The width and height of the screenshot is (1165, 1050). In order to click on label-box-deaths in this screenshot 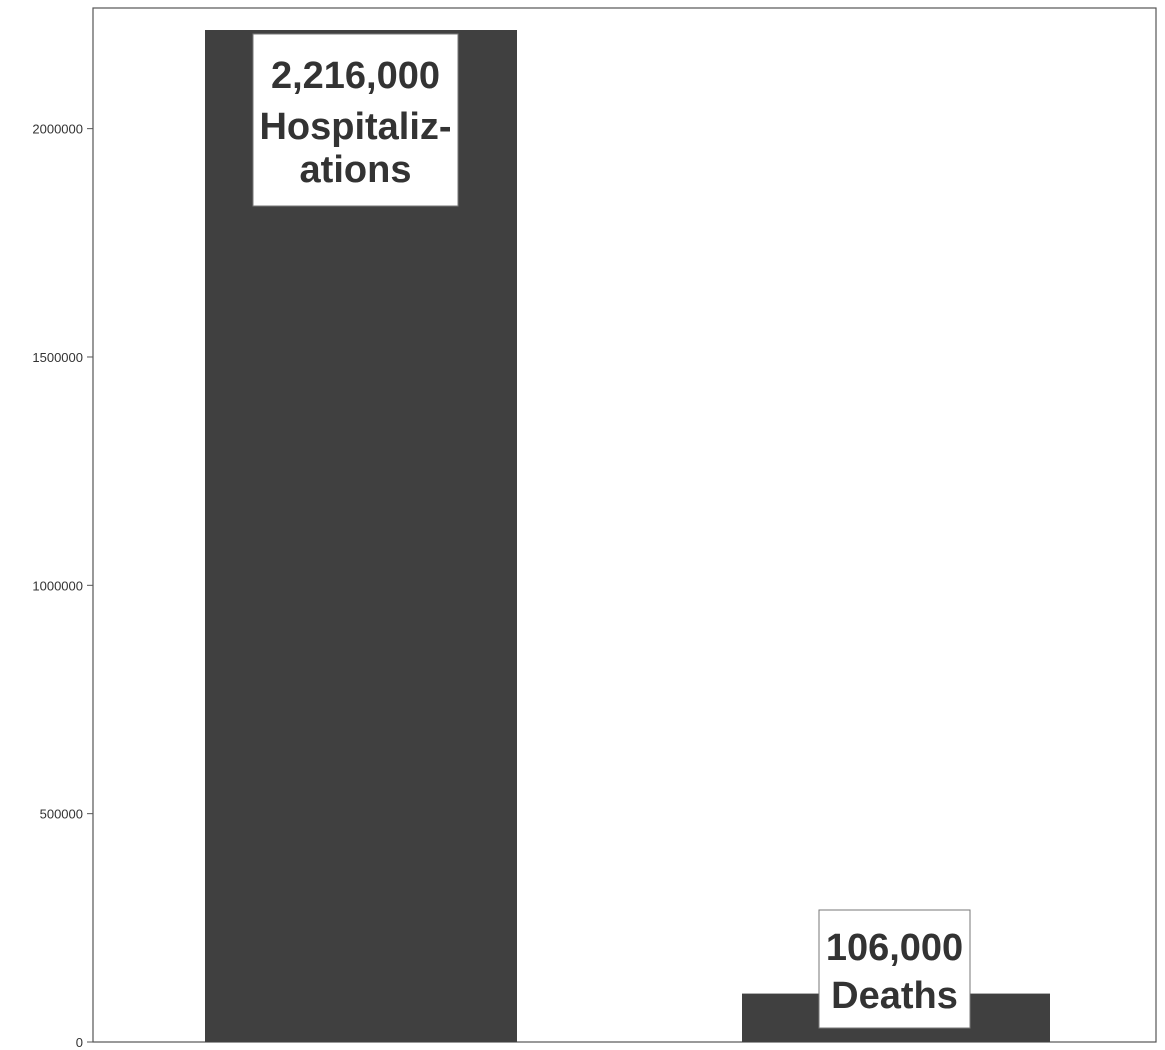, I will do `click(894, 969)`.